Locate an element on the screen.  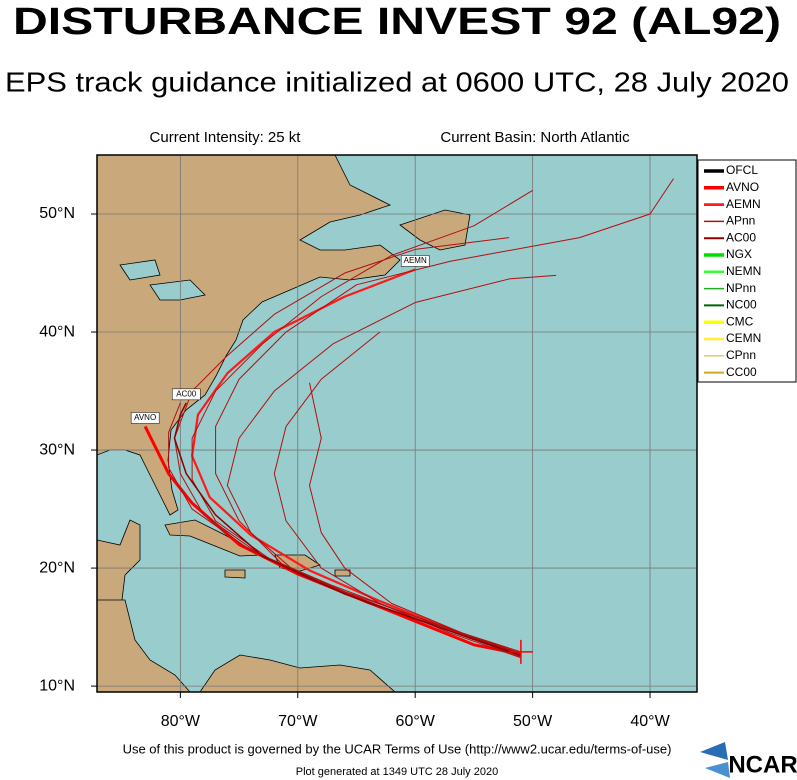
track-label-text: AVNO is located at coordinates (145, 417).